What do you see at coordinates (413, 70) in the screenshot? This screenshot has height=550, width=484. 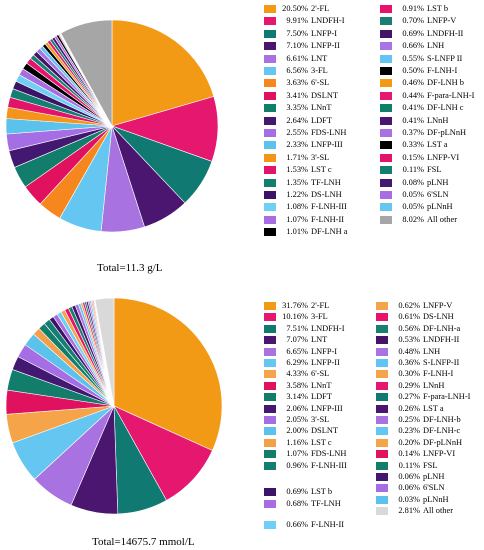 I see `legend-percent: 0.50%` at bounding box center [413, 70].